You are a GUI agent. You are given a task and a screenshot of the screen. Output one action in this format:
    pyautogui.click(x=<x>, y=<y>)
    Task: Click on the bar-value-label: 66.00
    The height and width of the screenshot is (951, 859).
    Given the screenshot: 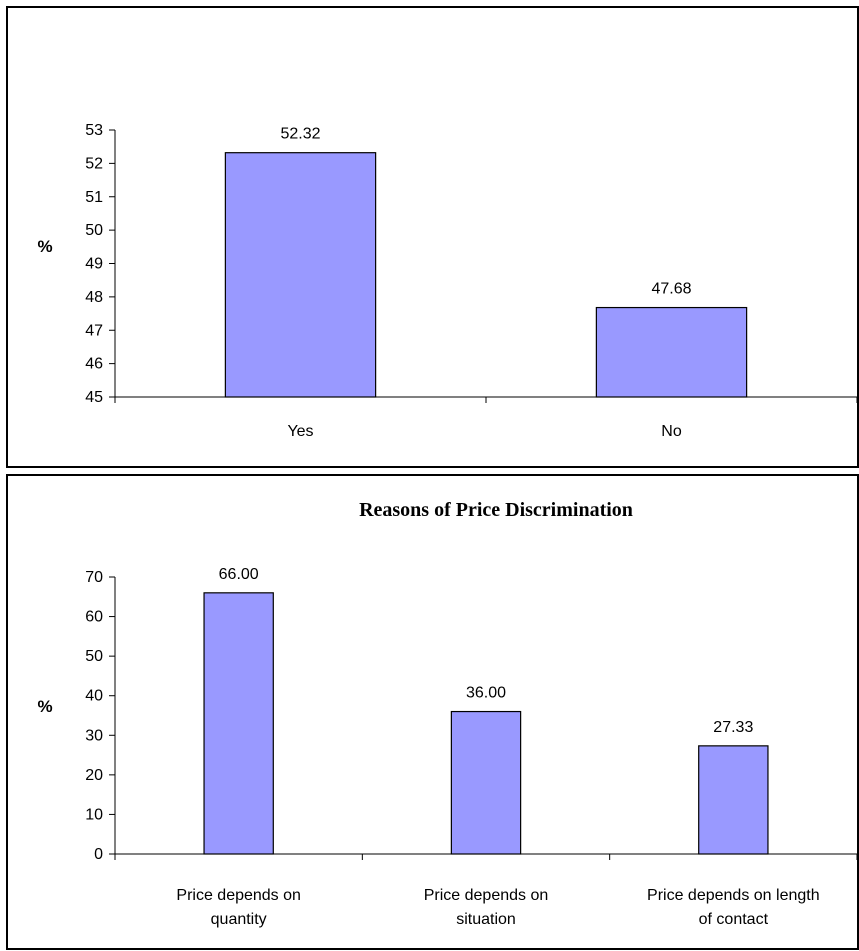 What is the action you would take?
    pyautogui.click(x=239, y=574)
    